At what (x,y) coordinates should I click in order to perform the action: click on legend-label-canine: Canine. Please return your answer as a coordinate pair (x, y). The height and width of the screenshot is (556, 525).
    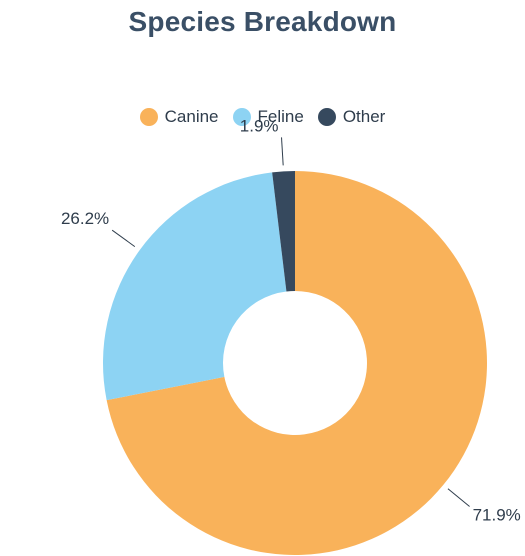
    Looking at the image, I should click on (191, 116).